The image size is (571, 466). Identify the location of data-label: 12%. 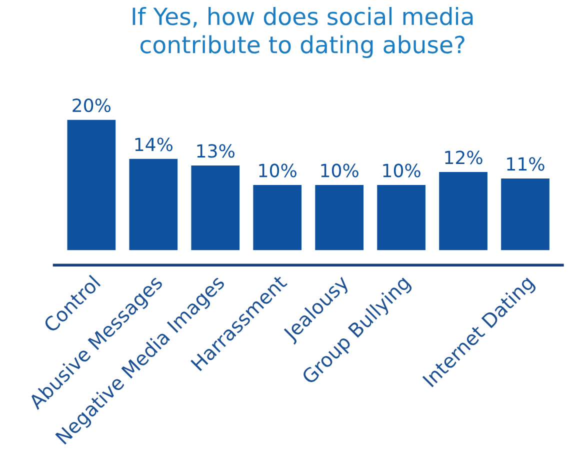
(463, 157).